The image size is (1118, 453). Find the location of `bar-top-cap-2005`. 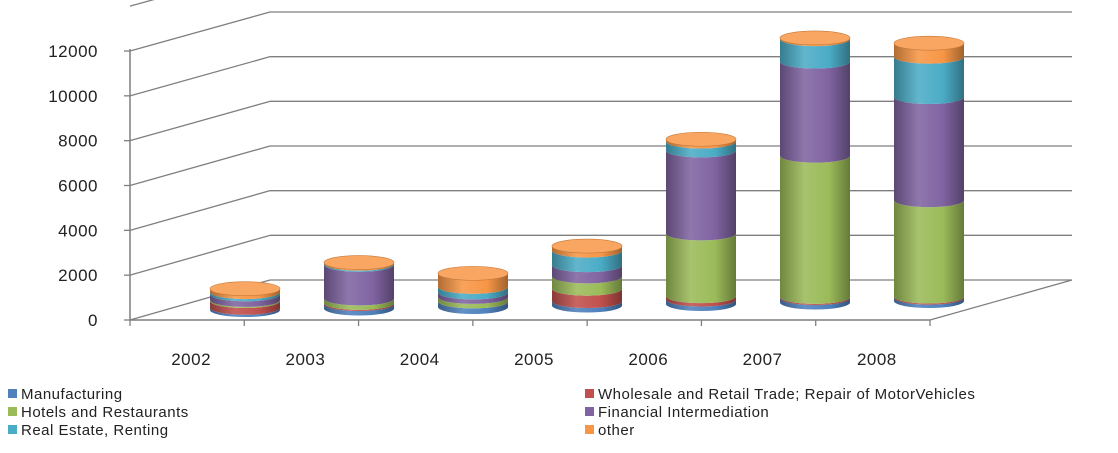

bar-top-cap-2005 is located at coordinates (587, 246).